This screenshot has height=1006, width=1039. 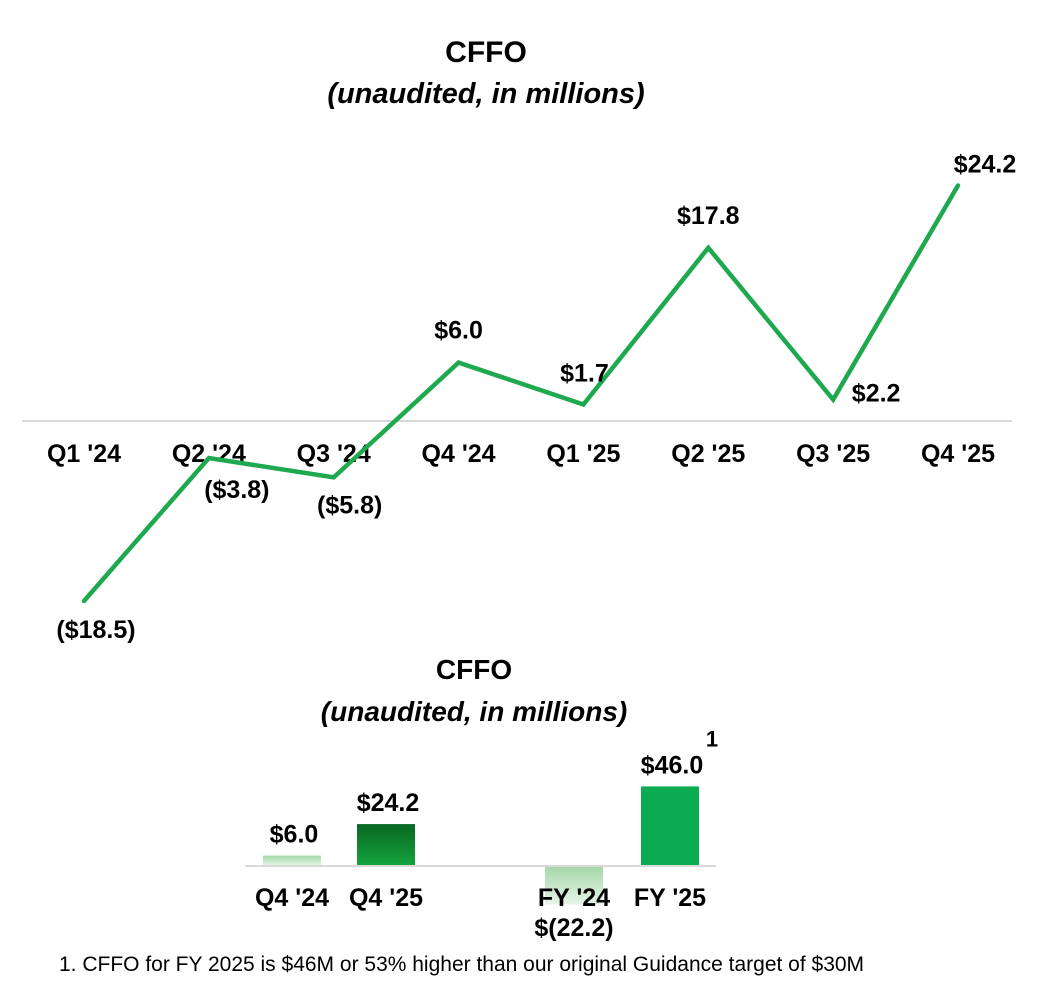 What do you see at coordinates (474, 669) in the screenshot?
I see `bottom-chart-title: CFFO` at bounding box center [474, 669].